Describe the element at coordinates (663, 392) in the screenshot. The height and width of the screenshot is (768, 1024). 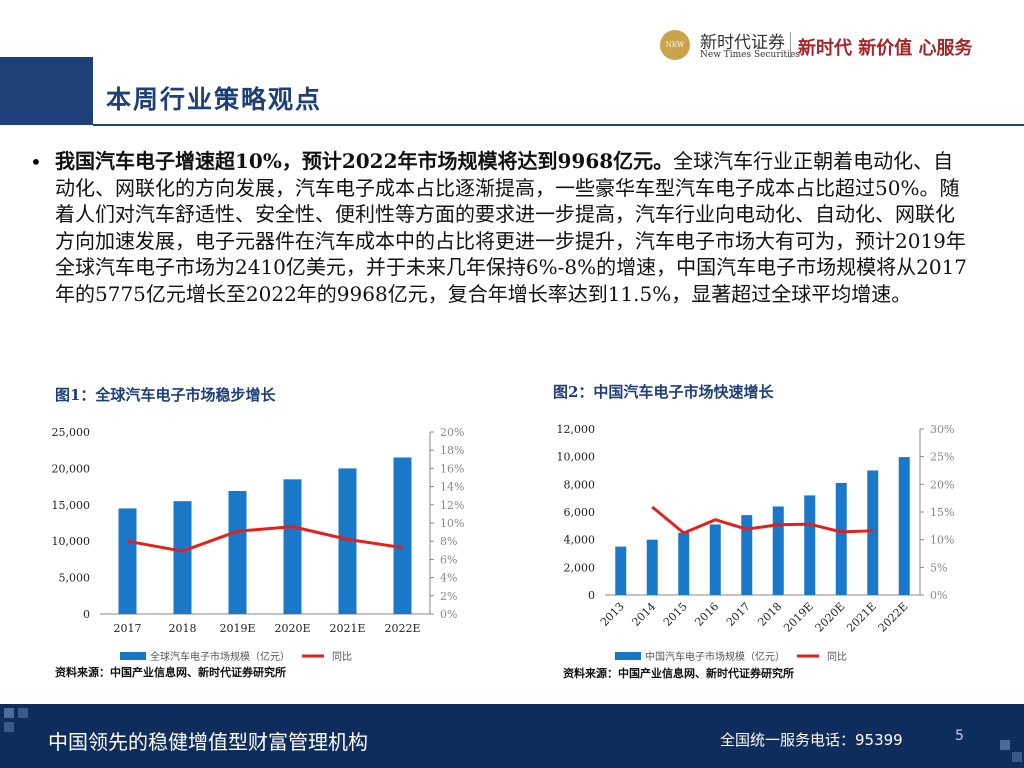
I see `chart-title: 图2：中国汽车电子市场快速增长` at that location.